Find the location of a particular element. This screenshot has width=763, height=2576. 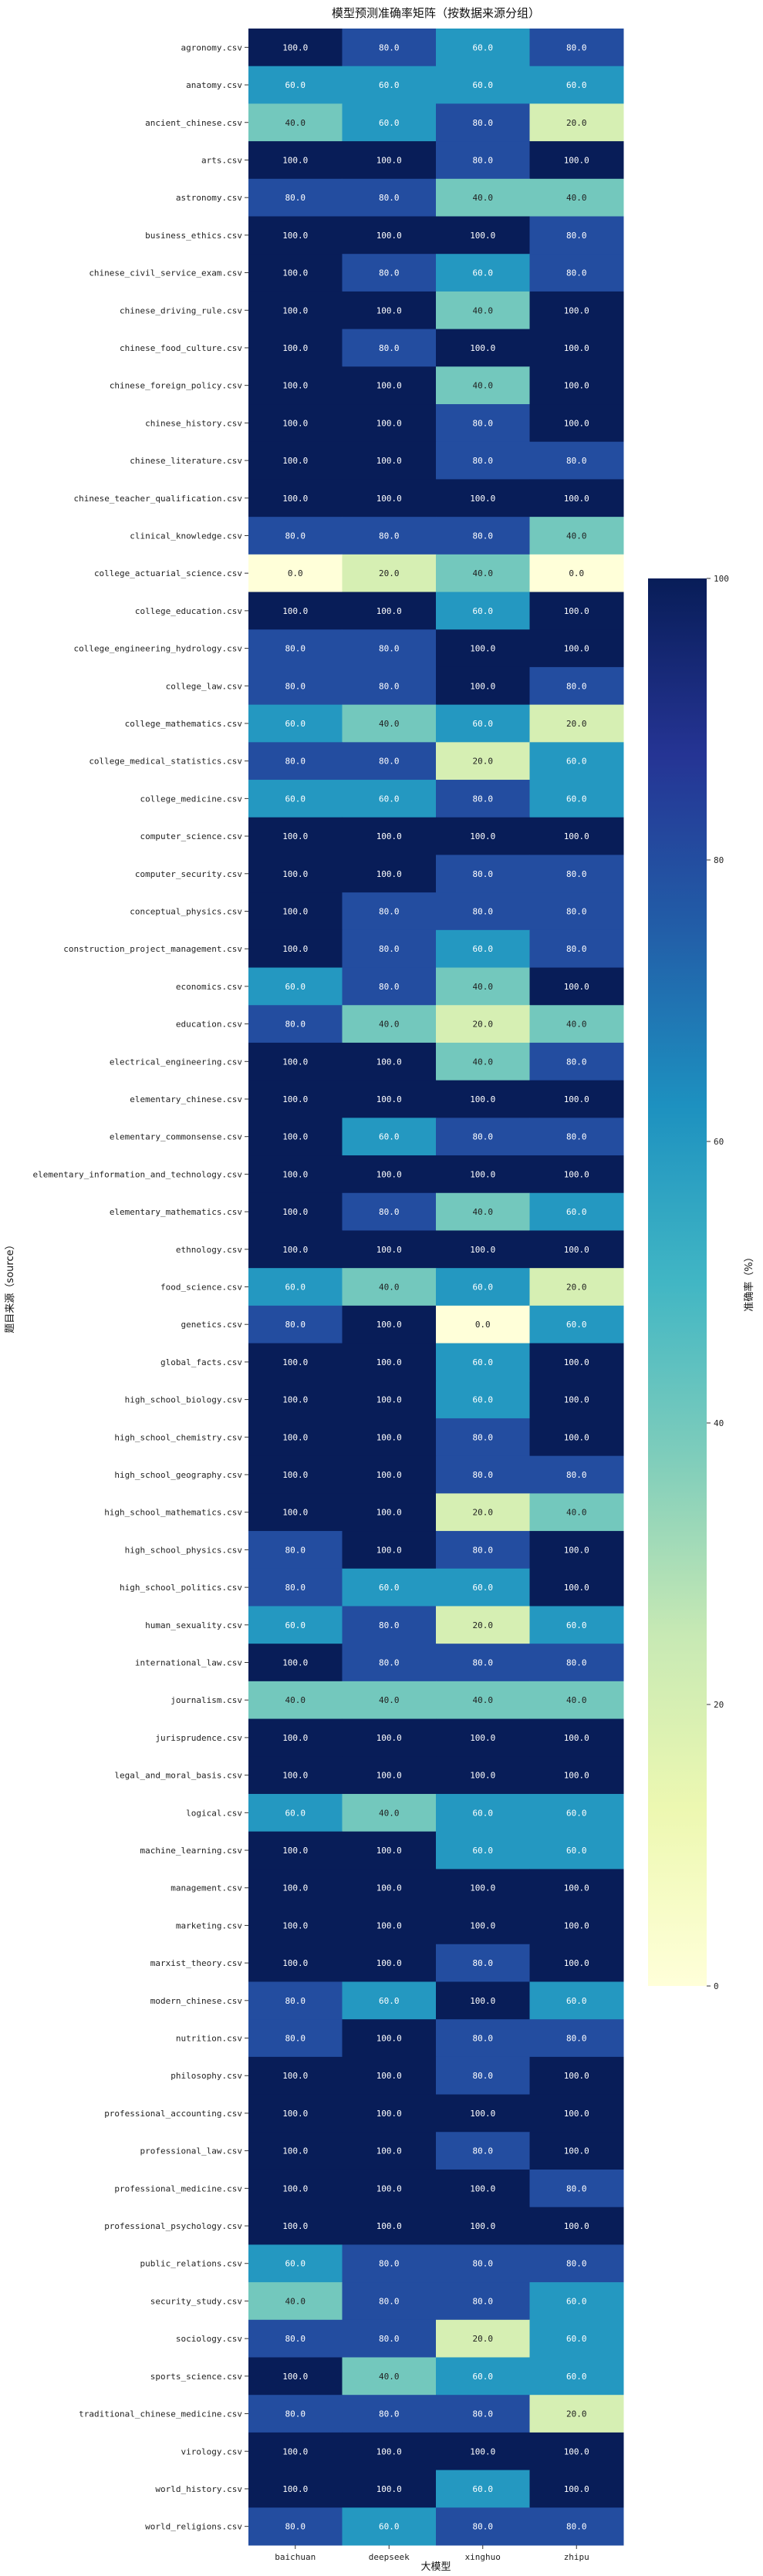

y-tick-label: marketing.csv is located at coordinates (209, 1925).